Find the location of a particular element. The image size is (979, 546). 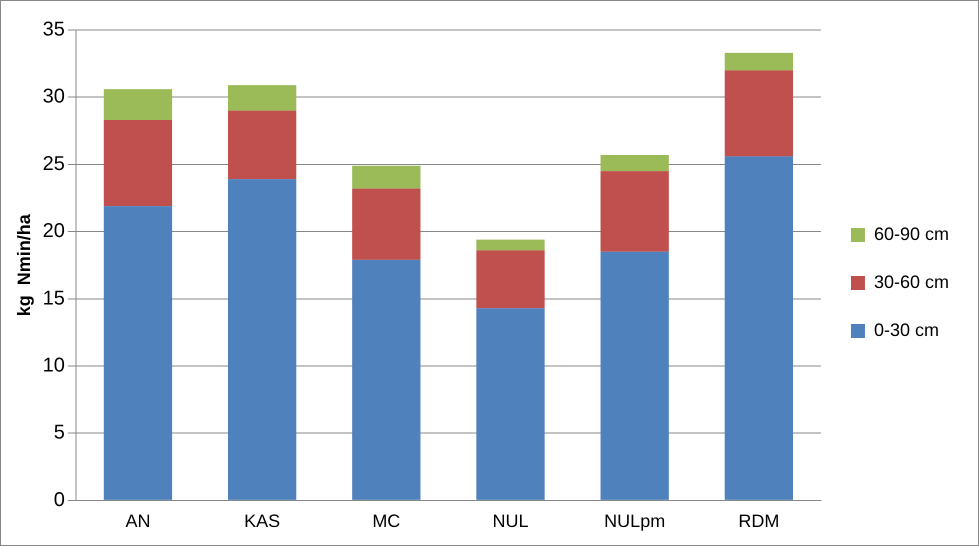

legend-label: 0-30 cm is located at coordinates (906, 330).